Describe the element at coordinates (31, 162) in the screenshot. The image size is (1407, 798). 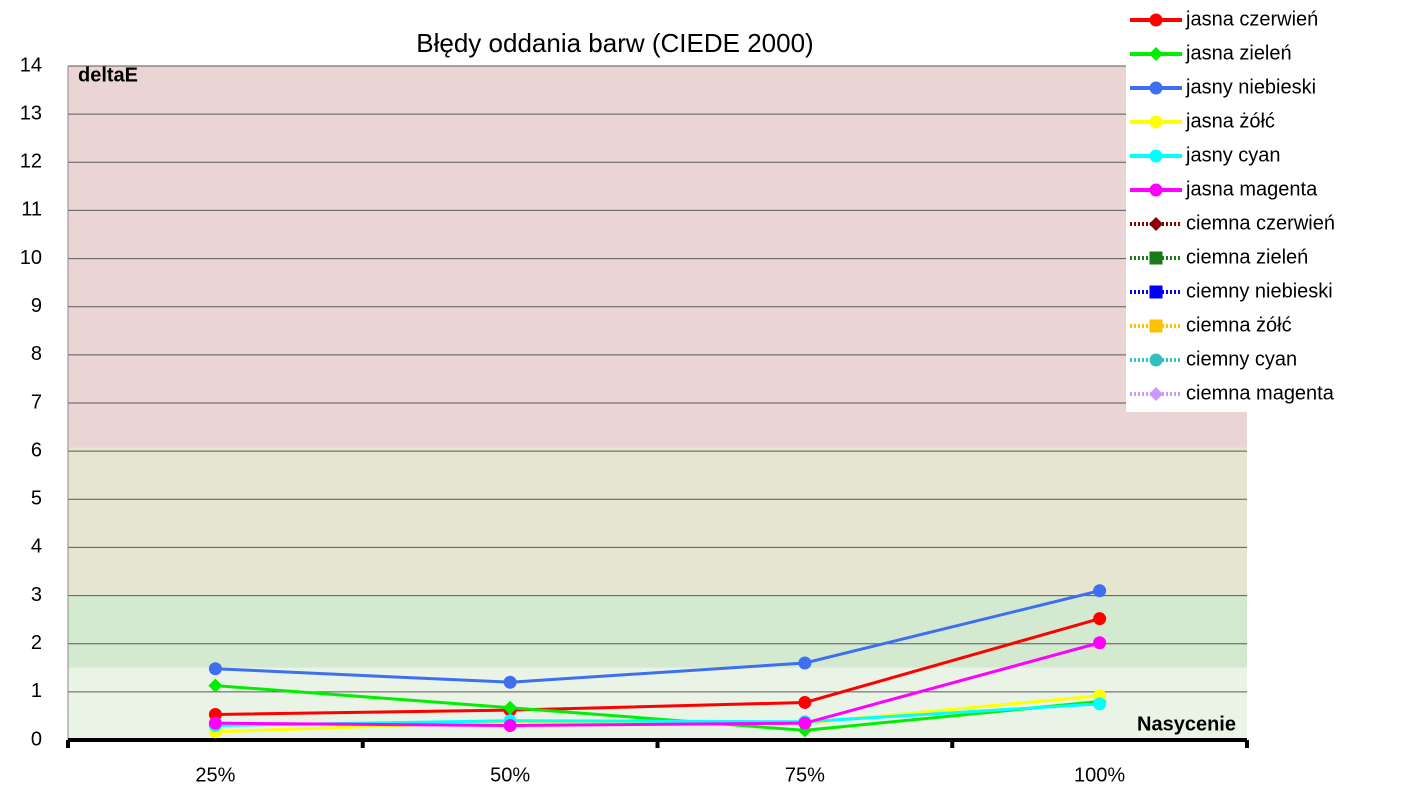
I see `y-tick-label: 12` at that location.